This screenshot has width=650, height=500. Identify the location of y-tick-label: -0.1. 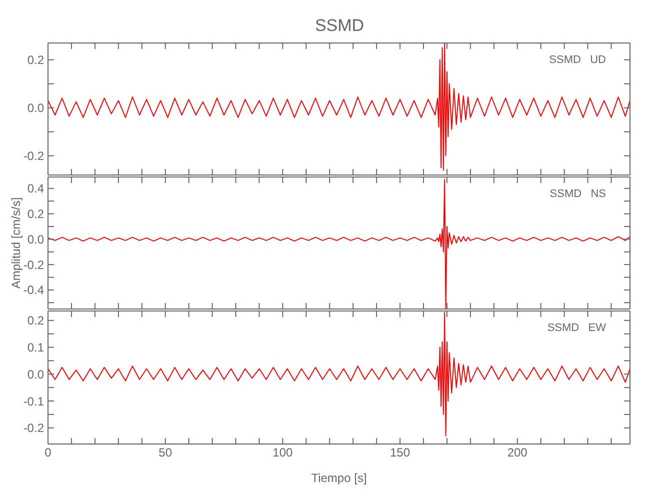
(33, 401).